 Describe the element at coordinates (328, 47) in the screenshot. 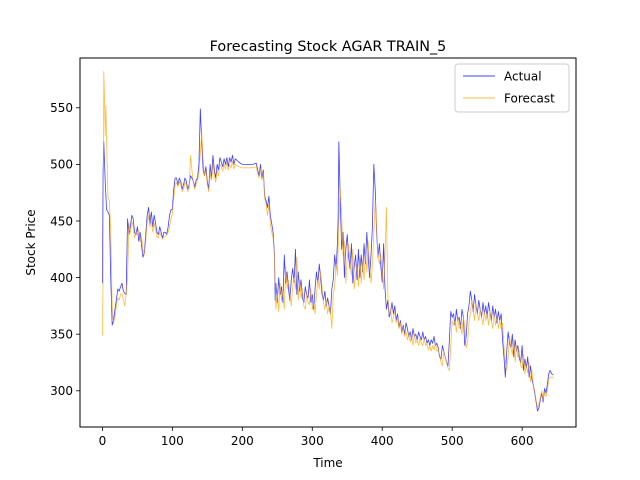

I see `chart-title: Forecasting Stock AGAR TRAIN_5` at that location.